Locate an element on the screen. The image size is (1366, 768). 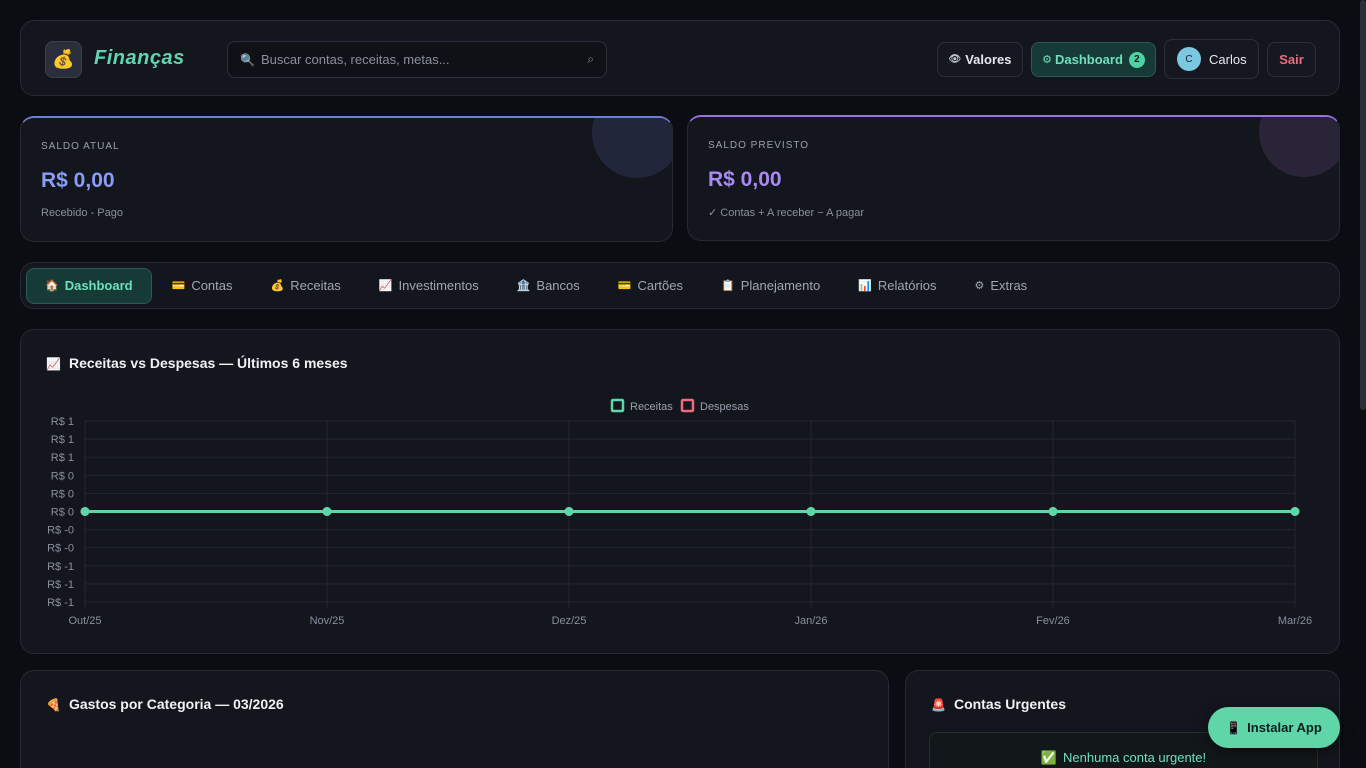
x-tick-label: Fev/26 is located at coordinates (1053, 621).